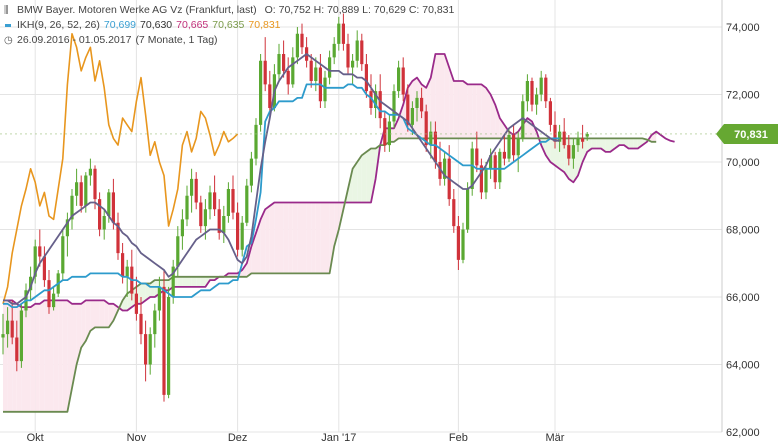 This screenshot has height=444, width=780. What do you see at coordinates (74, 40) in the screenshot?
I see `legend-range: 26.09.2016 - 01.05.2017` at bounding box center [74, 40].